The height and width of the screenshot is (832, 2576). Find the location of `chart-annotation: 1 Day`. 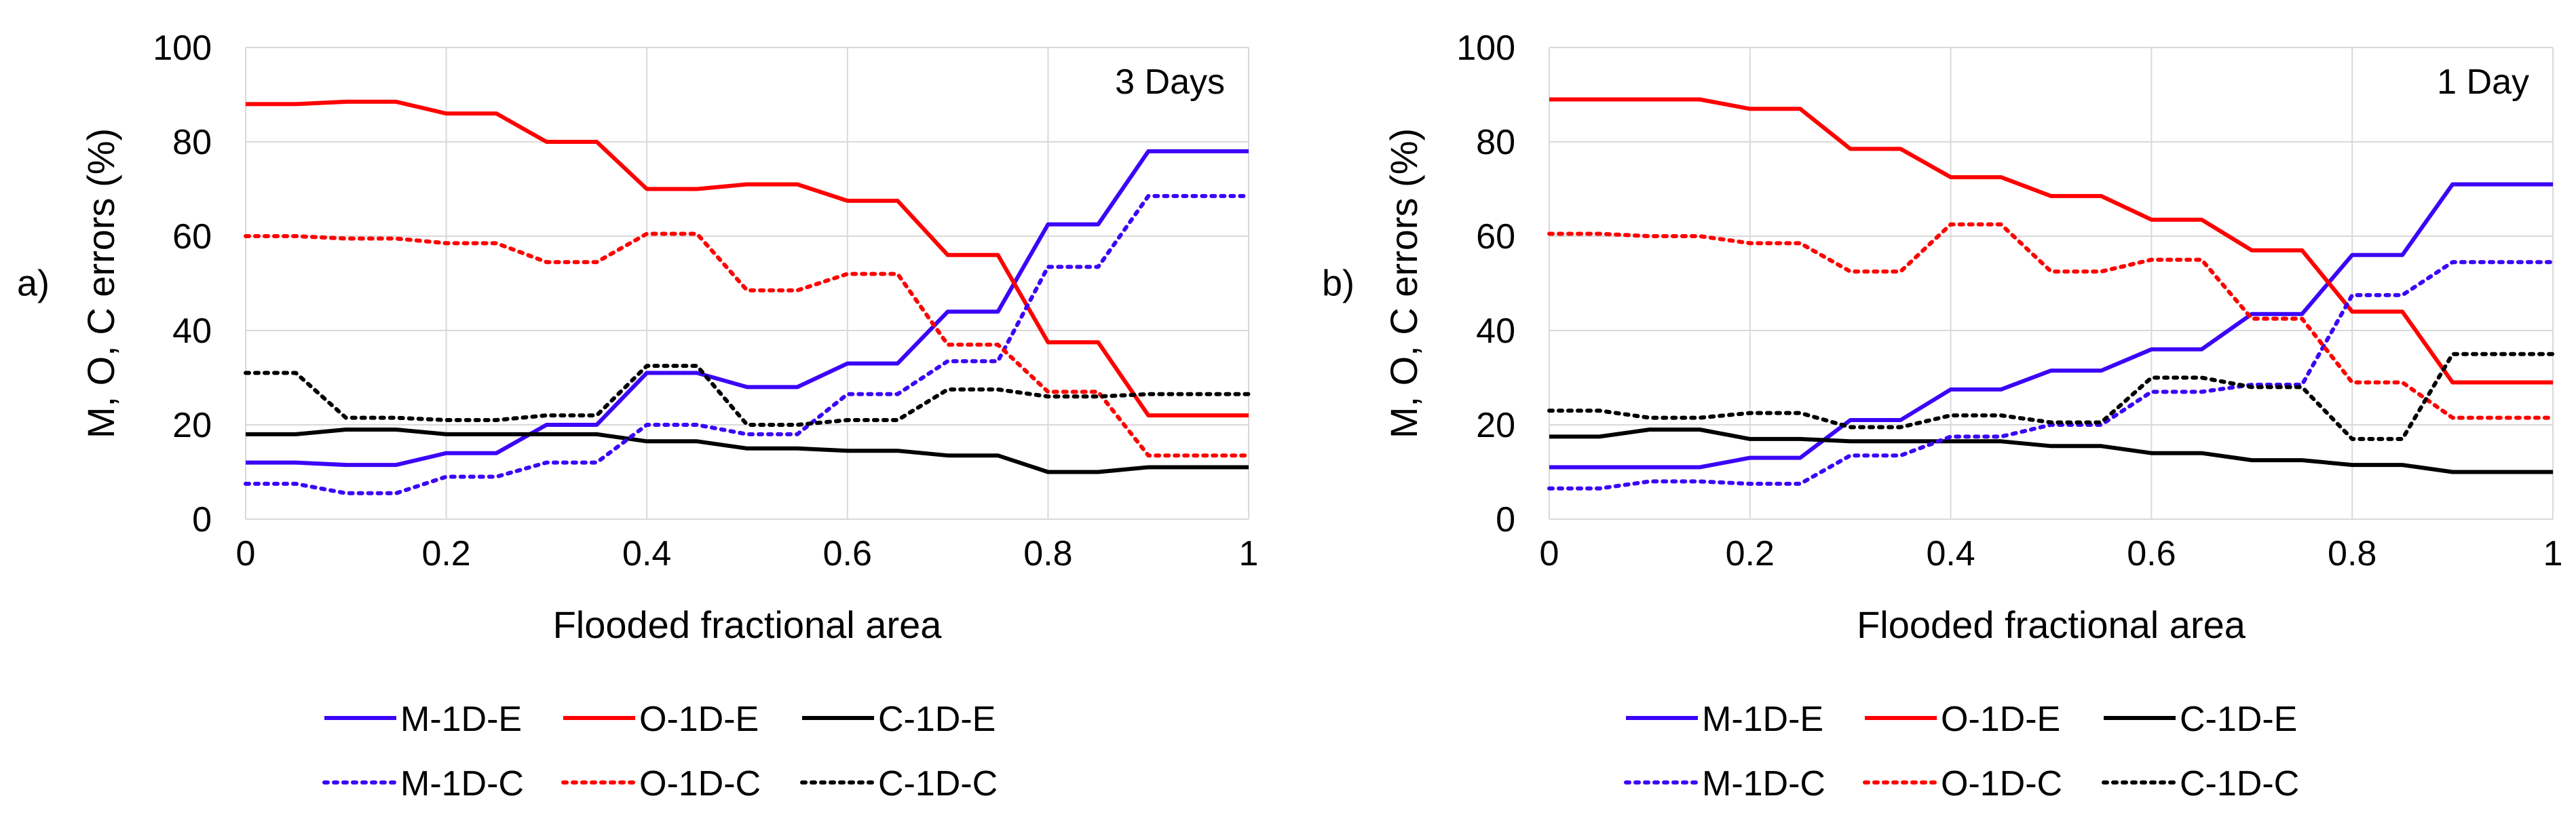

chart-annotation: 1 Day is located at coordinates (2483, 82).